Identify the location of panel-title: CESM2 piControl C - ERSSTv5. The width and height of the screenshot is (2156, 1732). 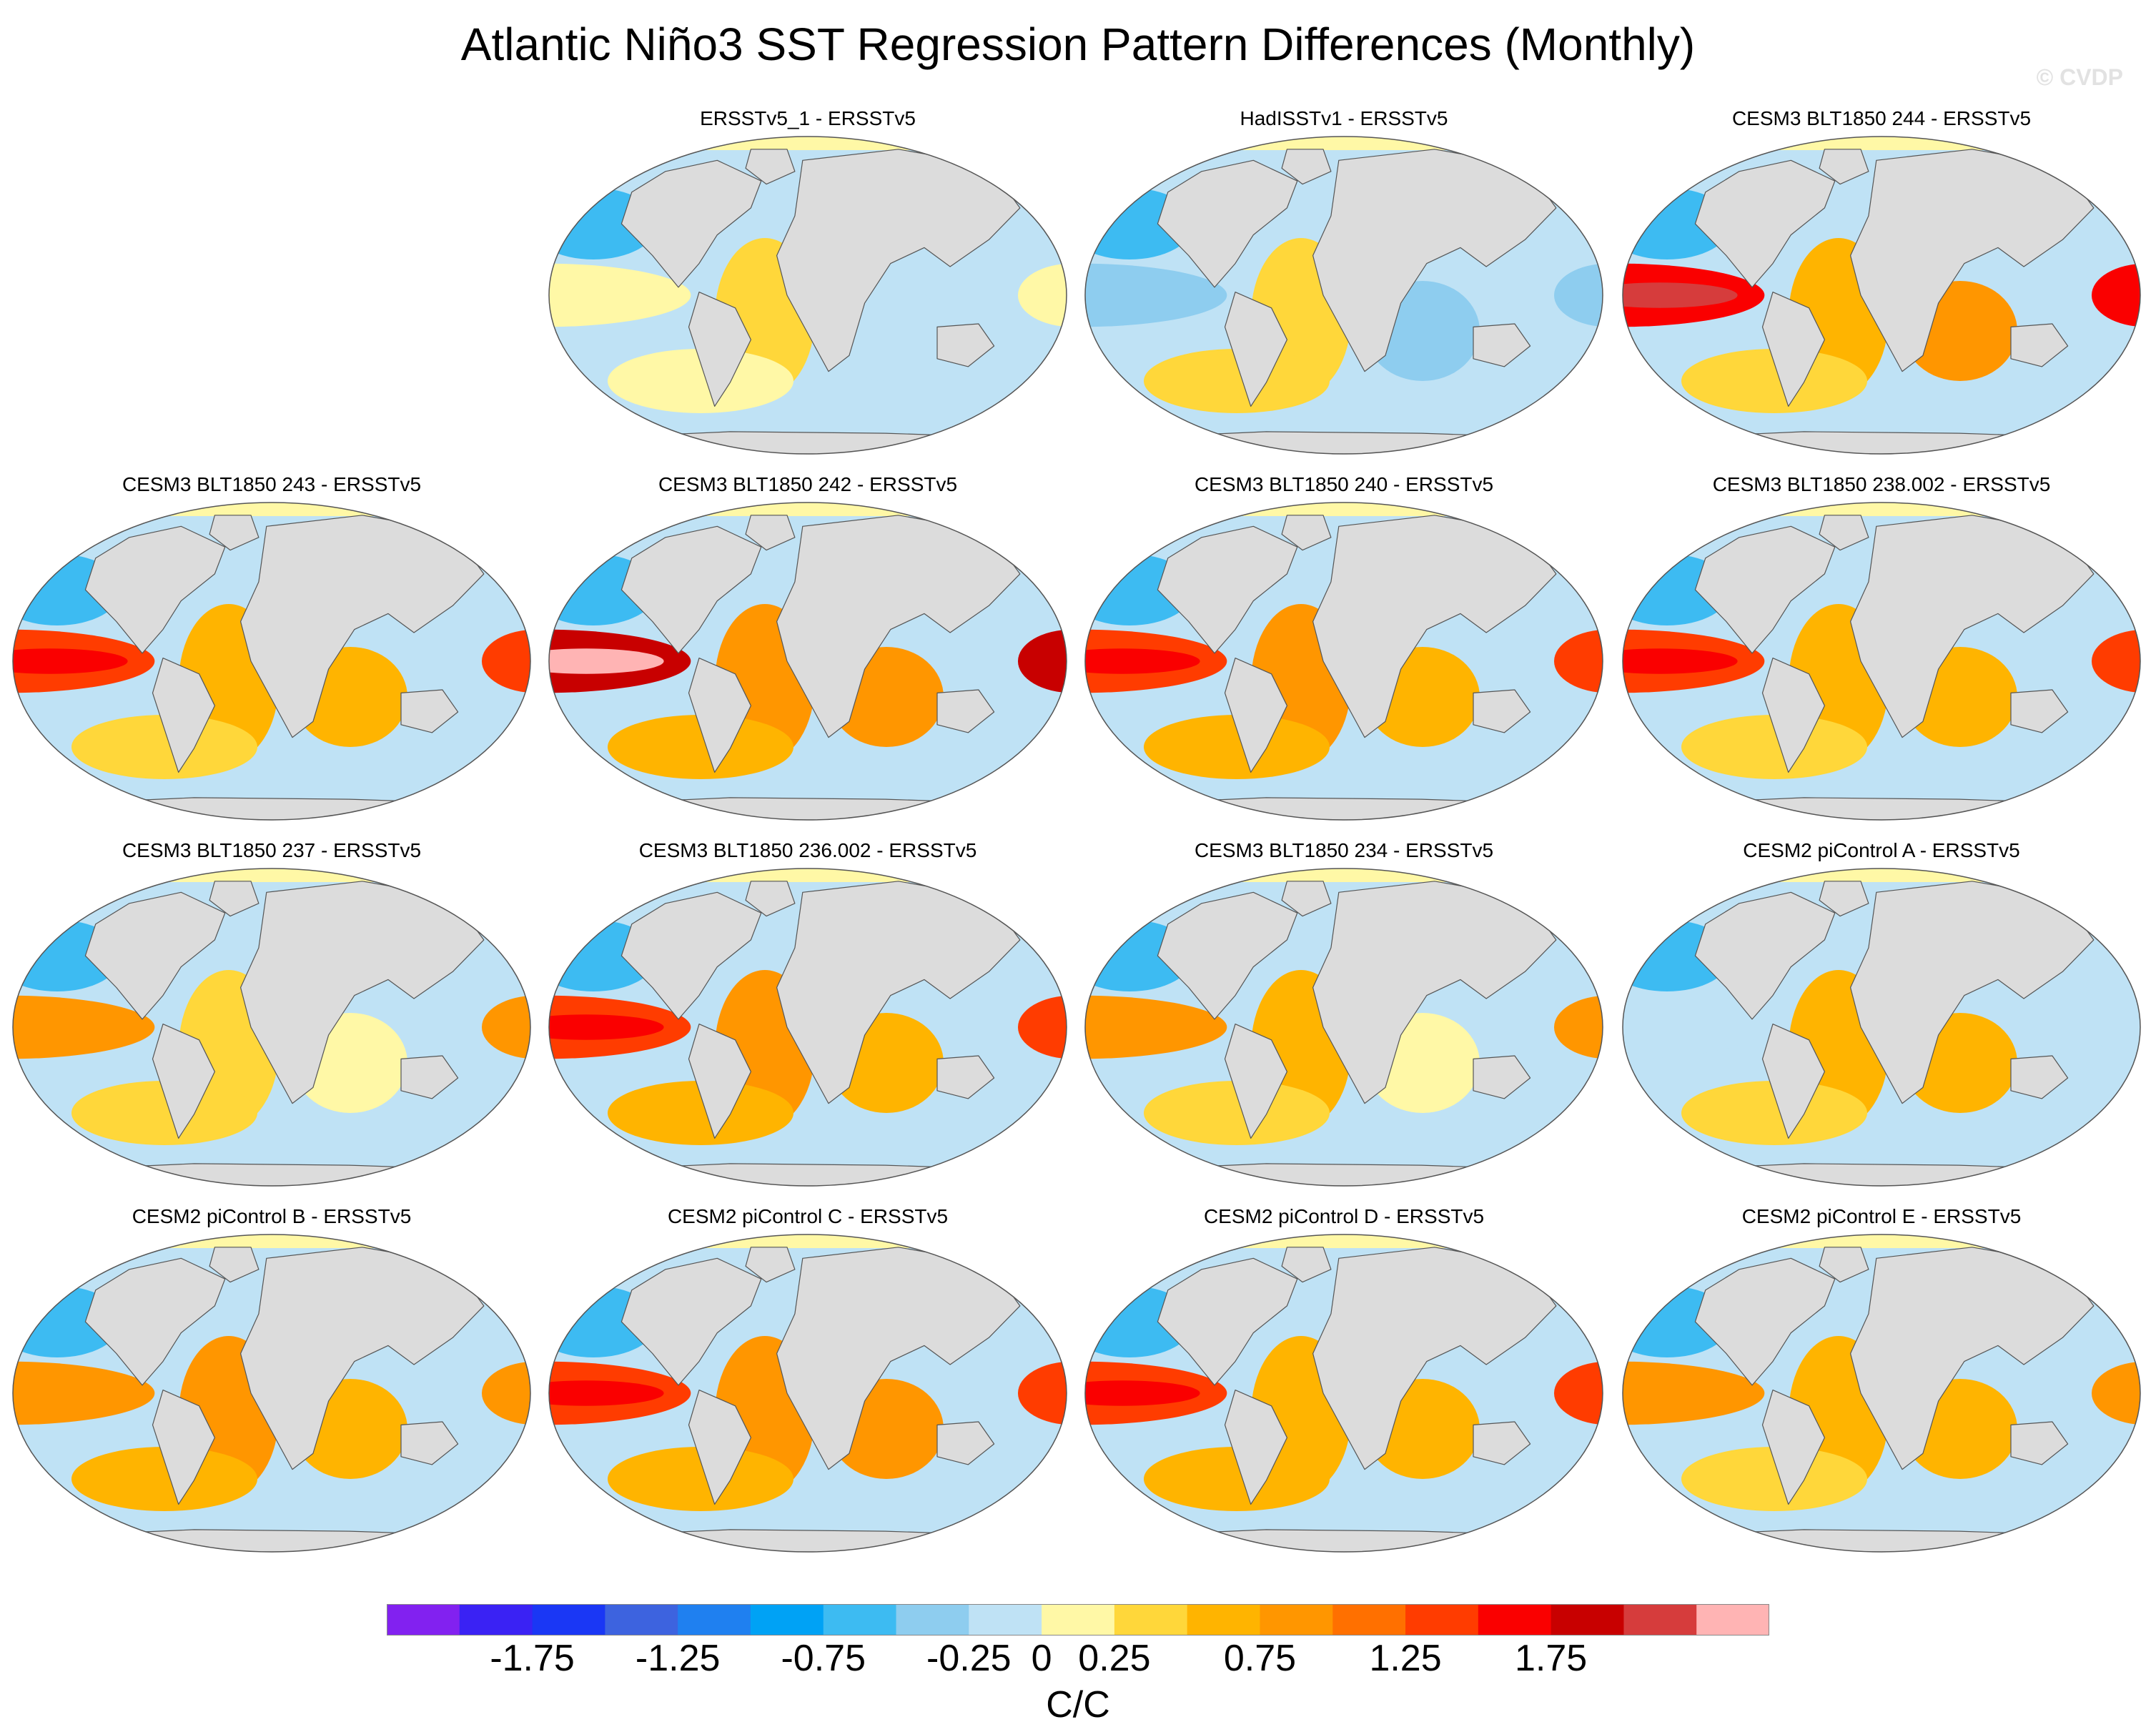
(808, 1216).